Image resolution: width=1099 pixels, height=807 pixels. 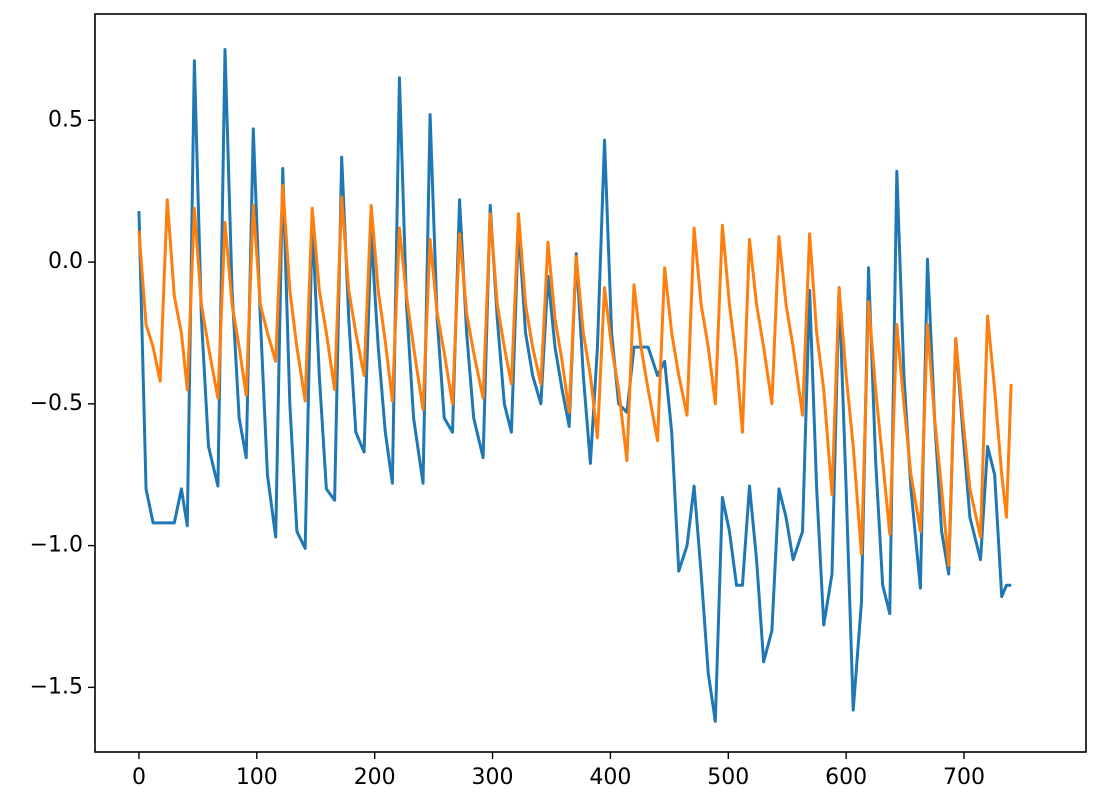 What do you see at coordinates (257, 777) in the screenshot?
I see `x-tick-label: 100` at bounding box center [257, 777].